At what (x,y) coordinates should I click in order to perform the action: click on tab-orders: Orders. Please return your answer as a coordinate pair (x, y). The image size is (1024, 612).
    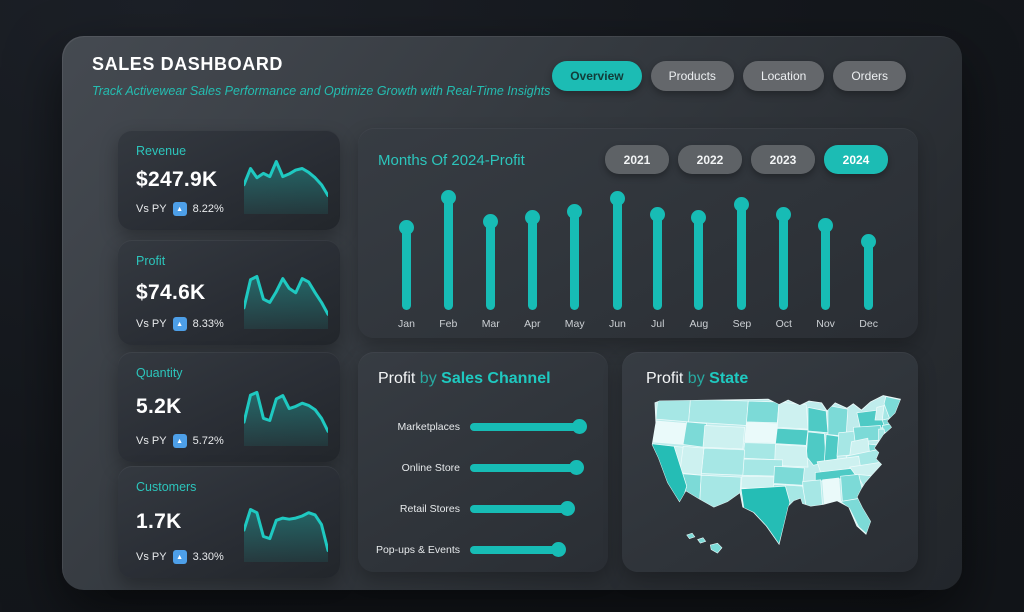
    Looking at the image, I should click on (869, 76).